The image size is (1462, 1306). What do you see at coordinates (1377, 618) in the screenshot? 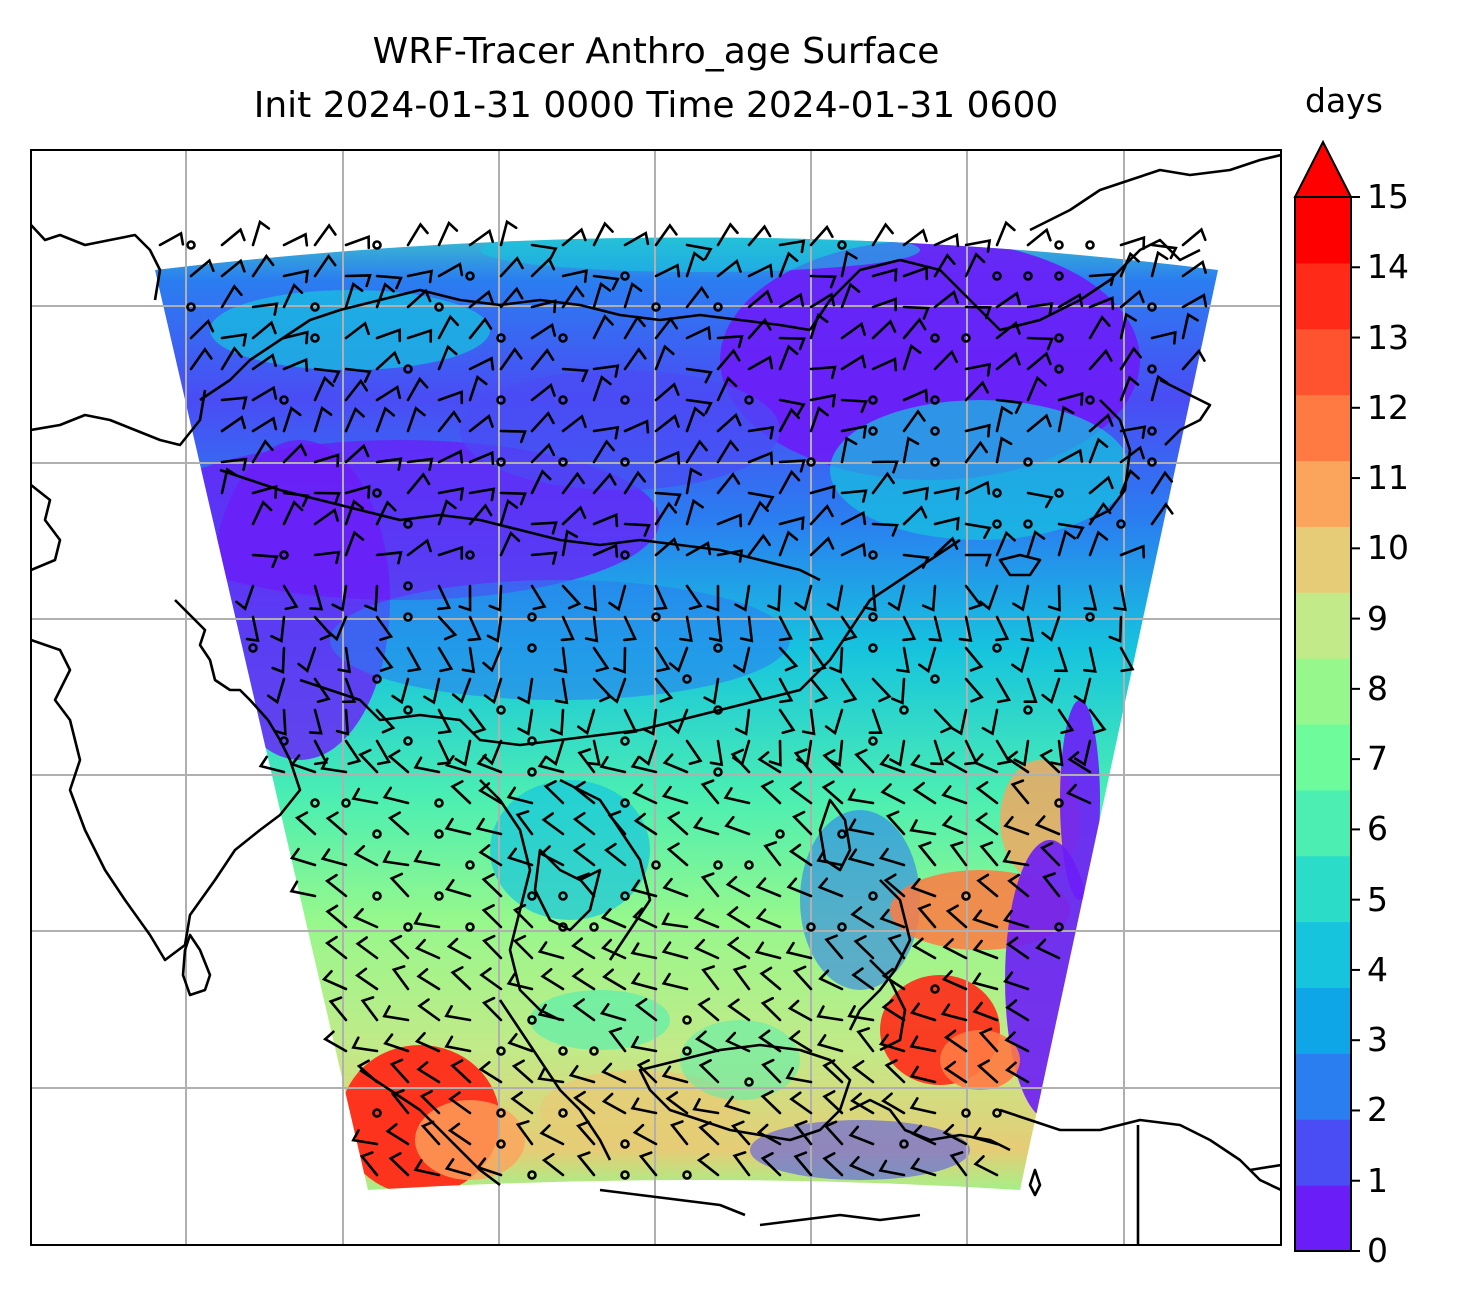
I see `colorbar-tick-label: 9` at bounding box center [1377, 618].